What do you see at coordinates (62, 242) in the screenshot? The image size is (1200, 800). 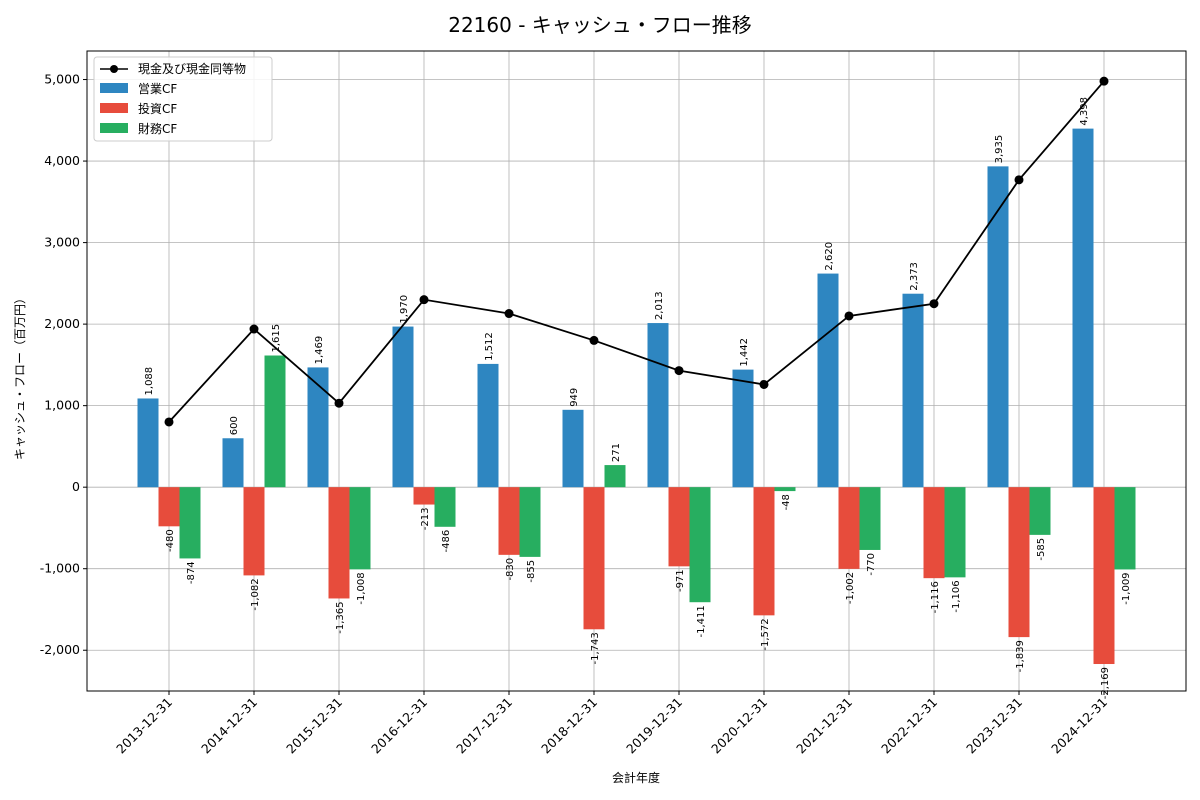 I see `y-tick-label: 3,000` at bounding box center [62, 242].